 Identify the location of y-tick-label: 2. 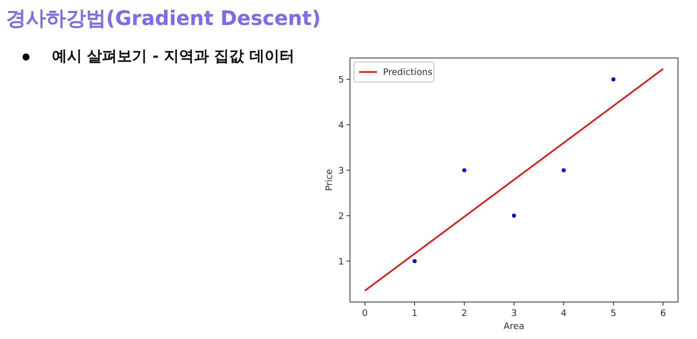
(341, 217).